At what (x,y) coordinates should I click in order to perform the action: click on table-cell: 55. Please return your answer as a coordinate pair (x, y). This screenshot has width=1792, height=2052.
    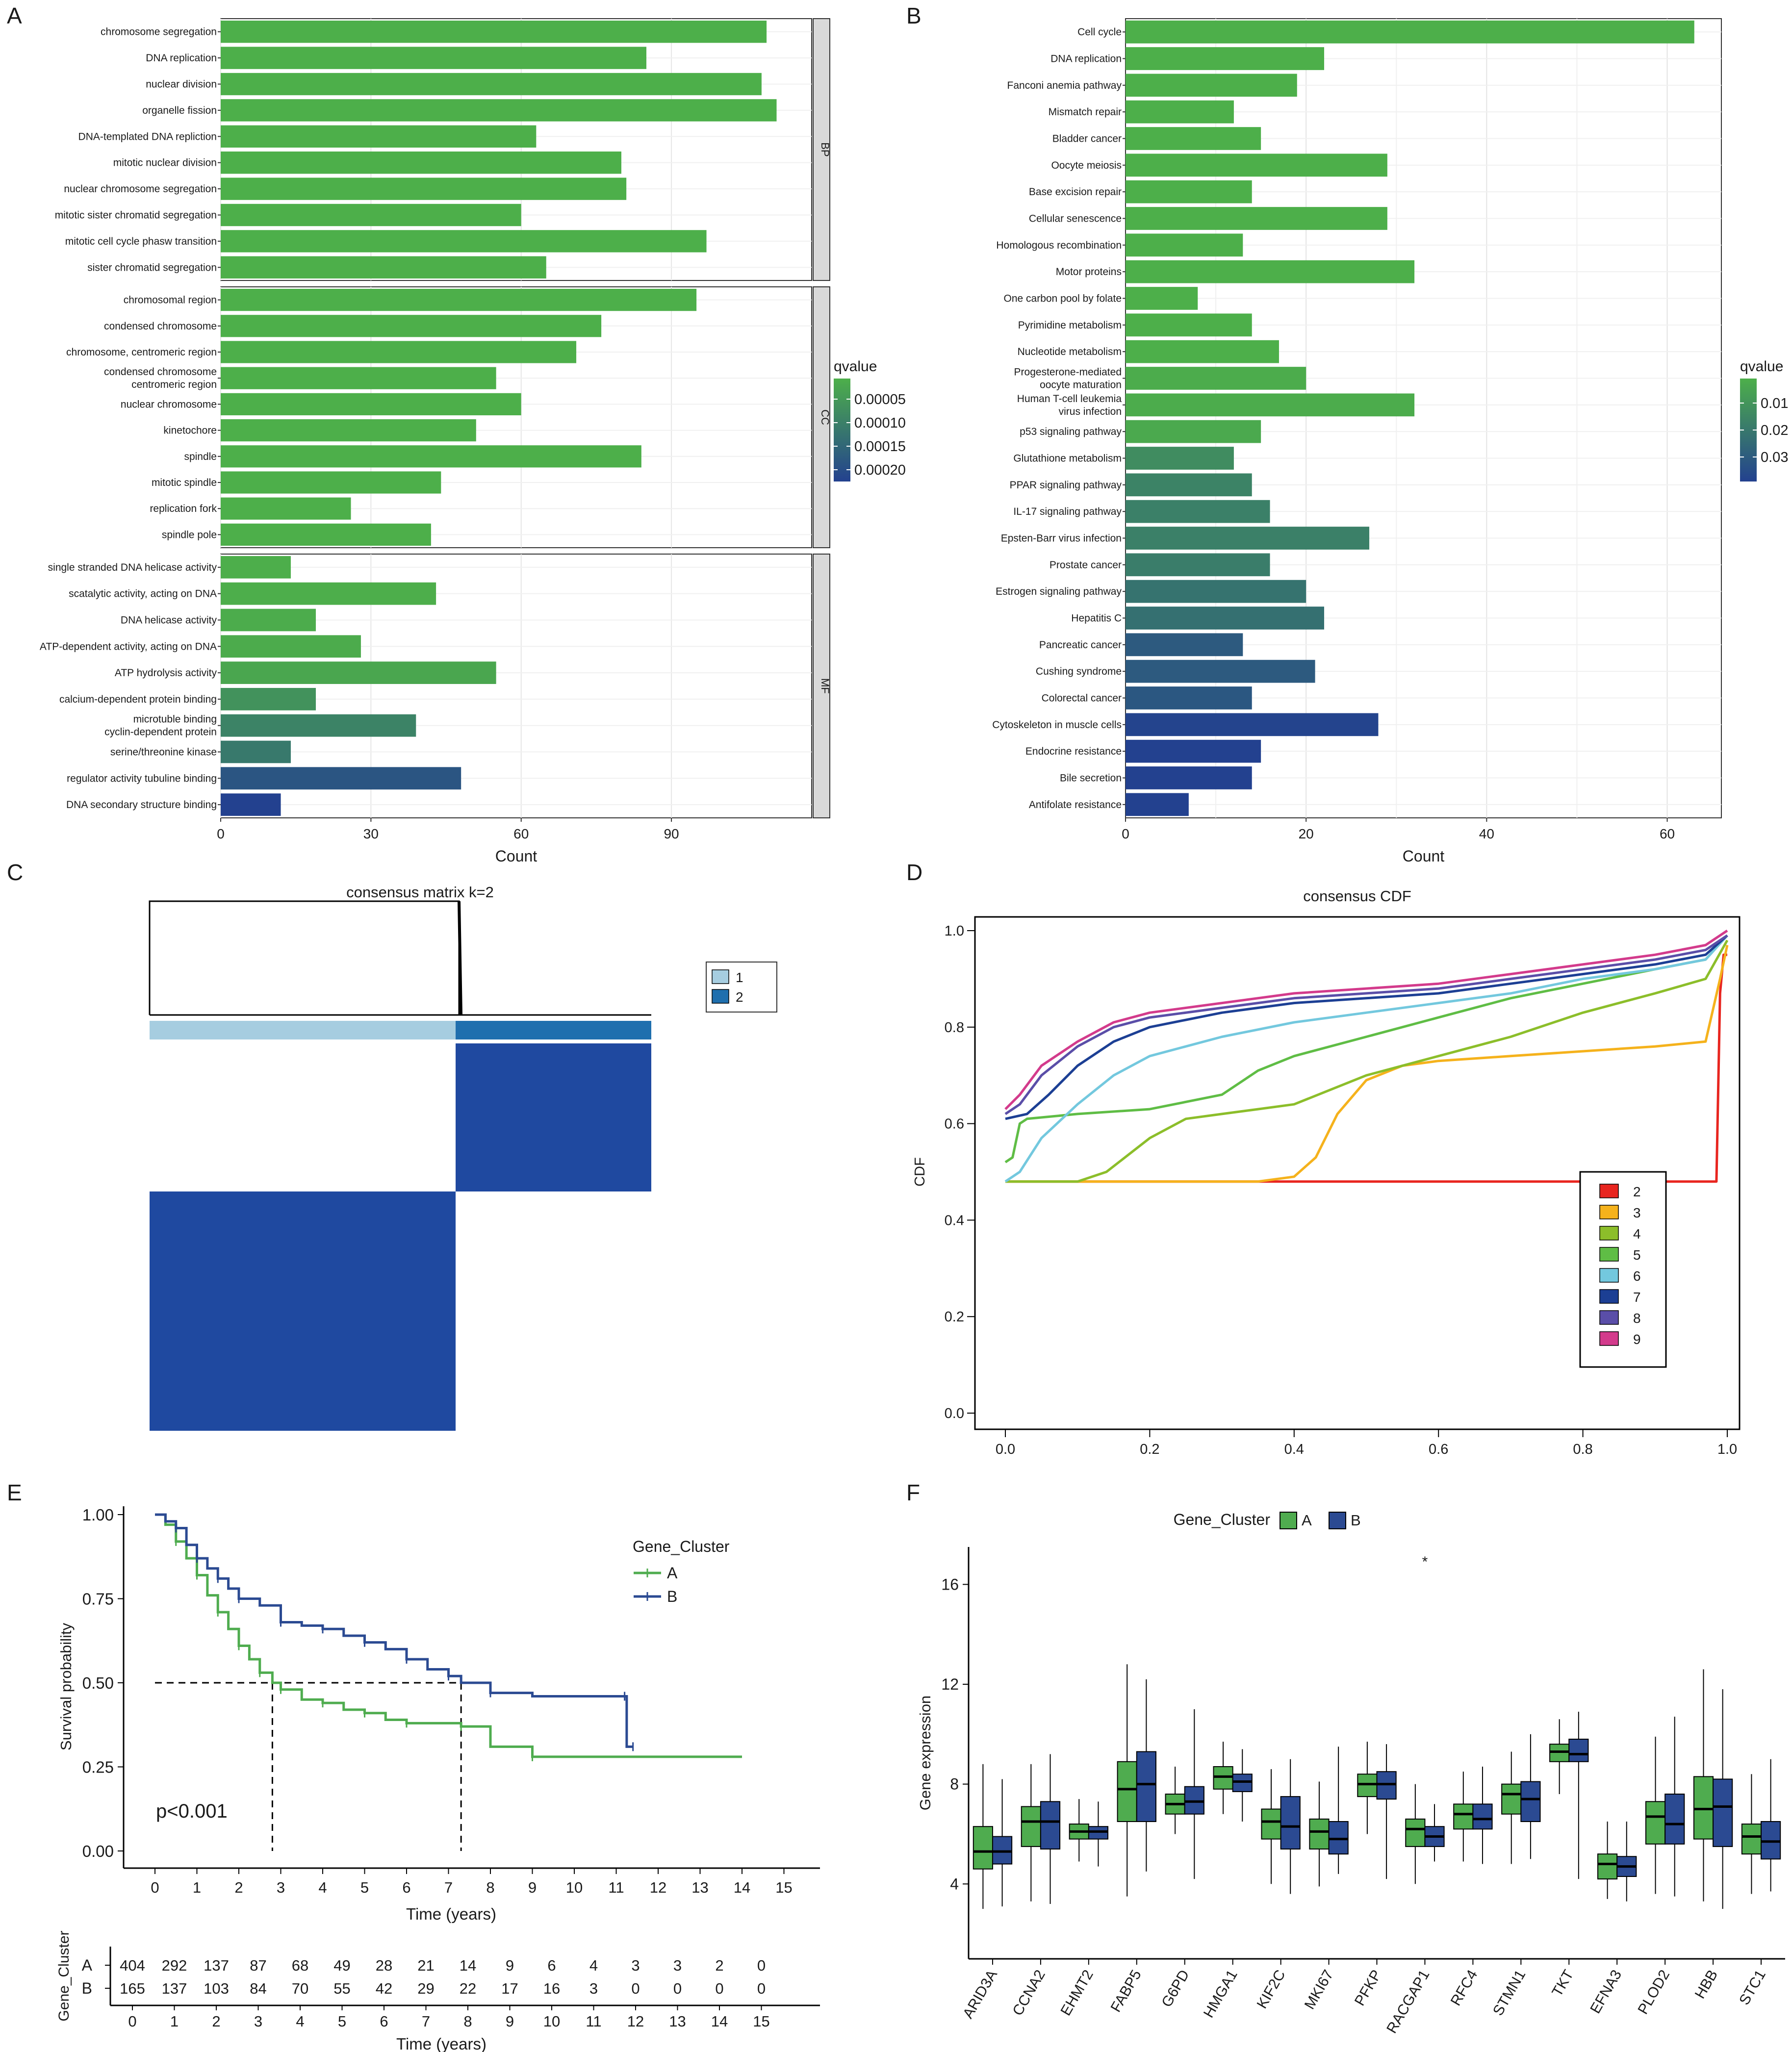
    Looking at the image, I should click on (341, 1988).